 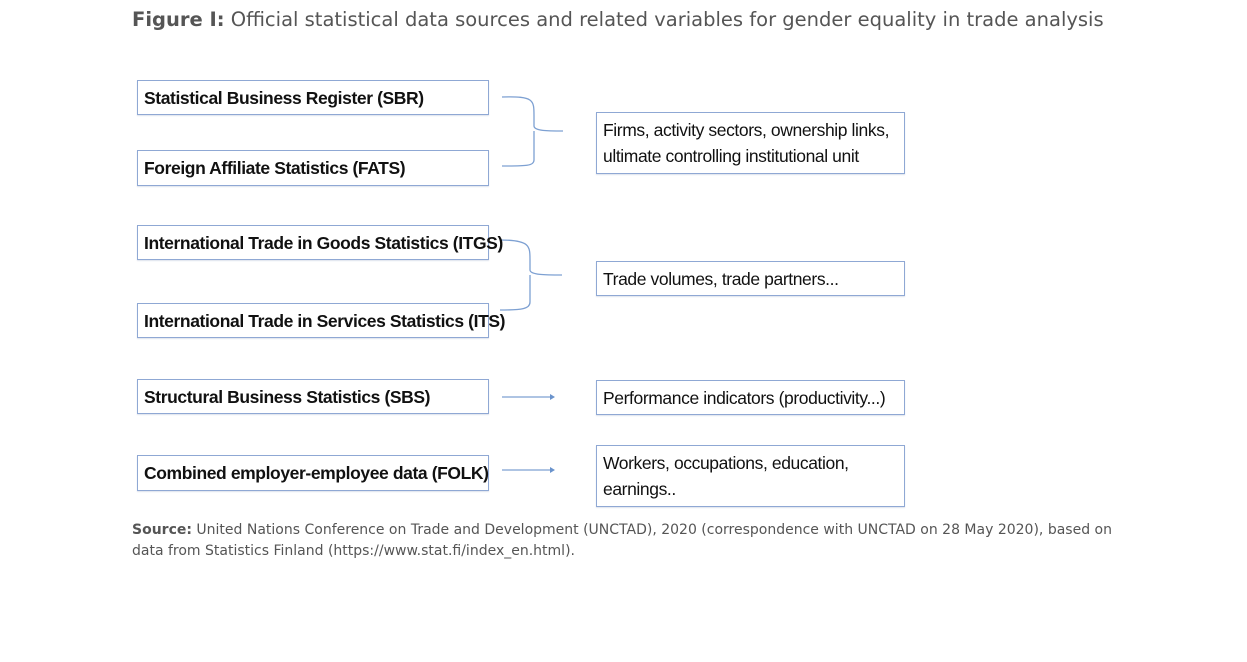 What do you see at coordinates (162, 530) in the screenshot?
I see `source-label: Source:` at bounding box center [162, 530].